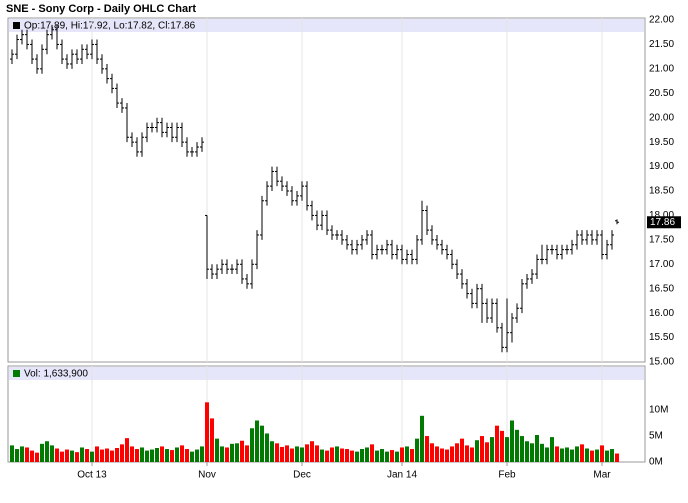  What do you see at coordinates (656, 436) in the screenshot?
I see `y-tick-label: 5M` at bounding box center [656, 436].